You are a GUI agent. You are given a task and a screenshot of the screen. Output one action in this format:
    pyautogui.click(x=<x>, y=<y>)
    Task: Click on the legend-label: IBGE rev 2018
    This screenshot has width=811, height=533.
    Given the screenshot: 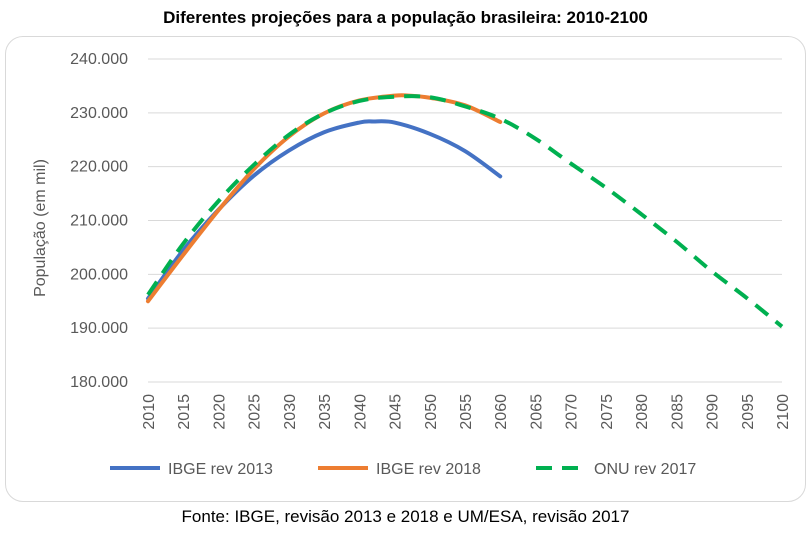 What is the action you would take?
    pyautogui.click(x=428, y=469)
    